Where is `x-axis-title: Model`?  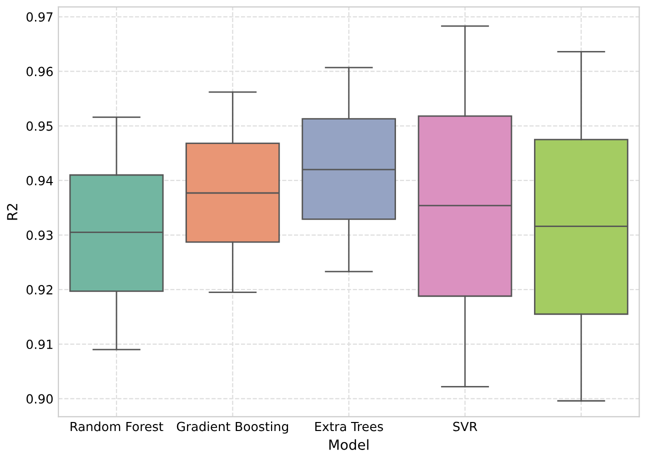
x-axis-title: Model is located at coordinates (348, 444).